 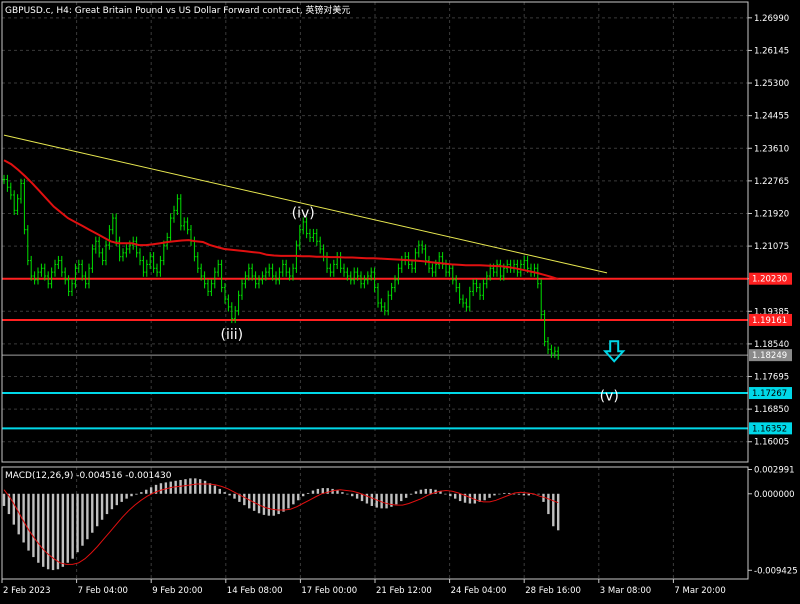 I want to click on price-tick-label: 1.22765, so click(x=771, y=182).